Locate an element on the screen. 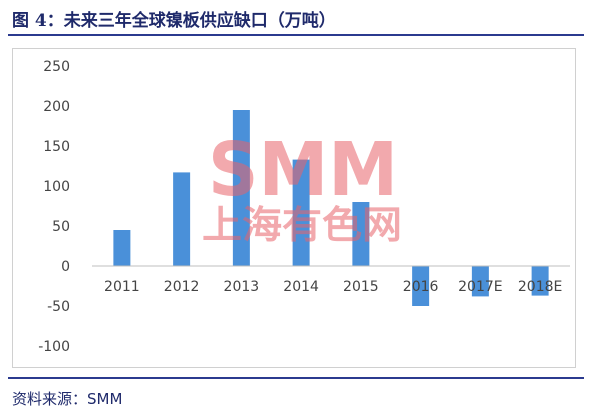 The width and height of the screenshot is (593, 420). x-tick-label: 2018E is located at coordinates (540, 287).